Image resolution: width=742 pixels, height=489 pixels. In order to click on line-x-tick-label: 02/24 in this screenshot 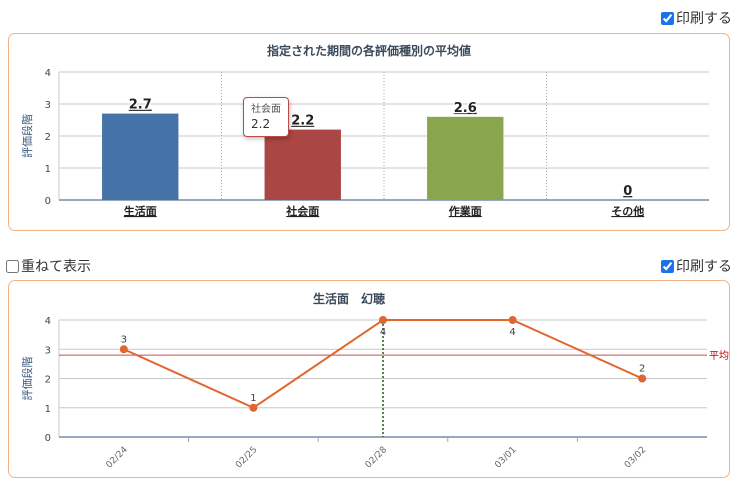, I will do `click(118, 458)`.